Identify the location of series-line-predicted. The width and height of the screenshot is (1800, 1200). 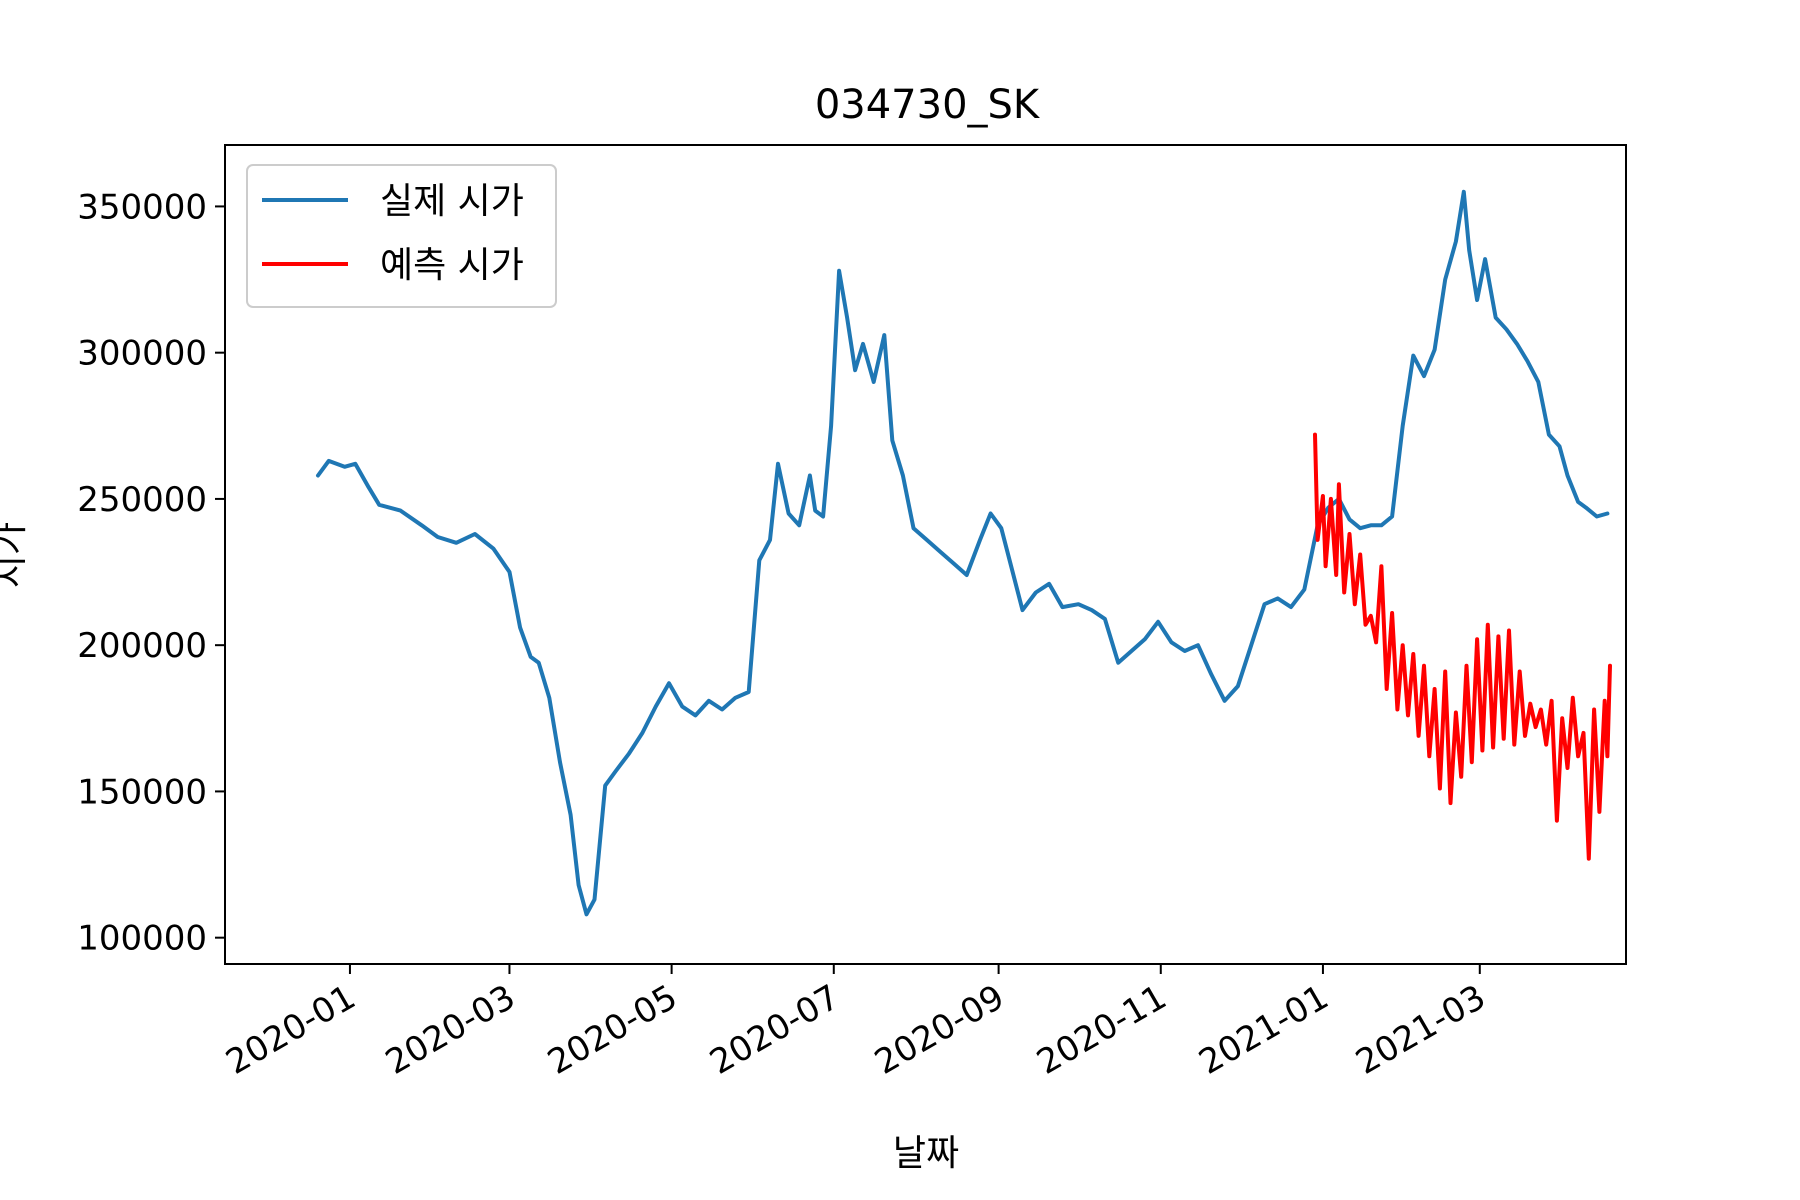
(1462, 646).